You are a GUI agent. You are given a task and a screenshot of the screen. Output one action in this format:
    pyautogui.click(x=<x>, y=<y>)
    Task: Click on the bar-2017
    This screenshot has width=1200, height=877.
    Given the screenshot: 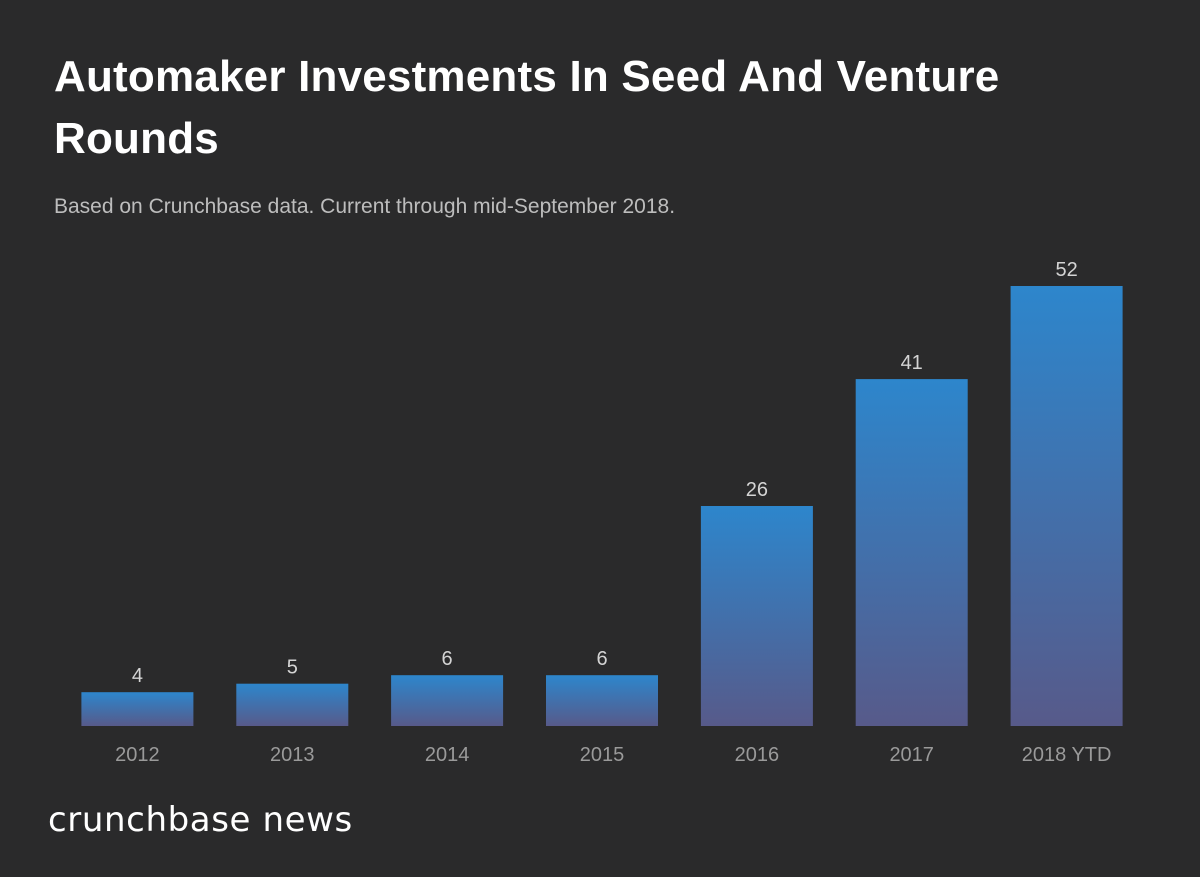 What is the action you would take?
    pyautogui.click(x=911, y=552)
    